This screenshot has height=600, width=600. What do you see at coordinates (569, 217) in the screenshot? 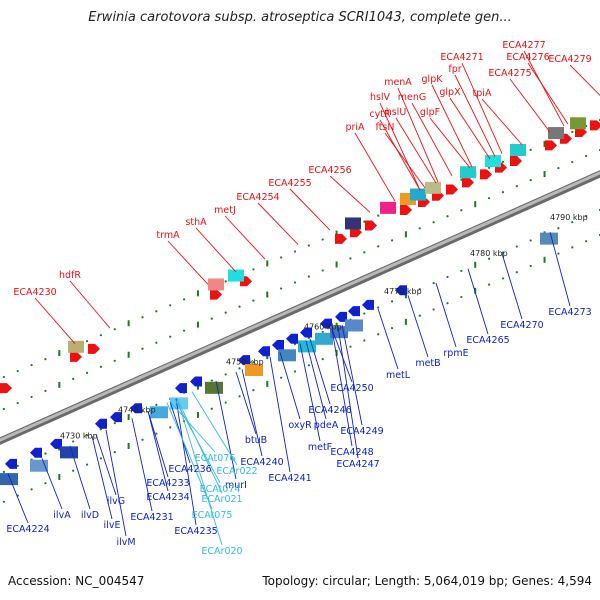
I see `scale-tick-label: 4790 kbp` at bounding box center [569, 217].